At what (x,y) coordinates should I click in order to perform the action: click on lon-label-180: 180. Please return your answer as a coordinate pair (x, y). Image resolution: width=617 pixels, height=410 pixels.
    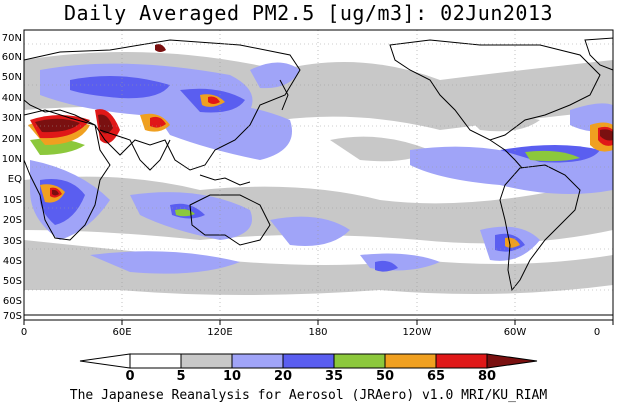
    Looking at the image, I should click on (318, 332).